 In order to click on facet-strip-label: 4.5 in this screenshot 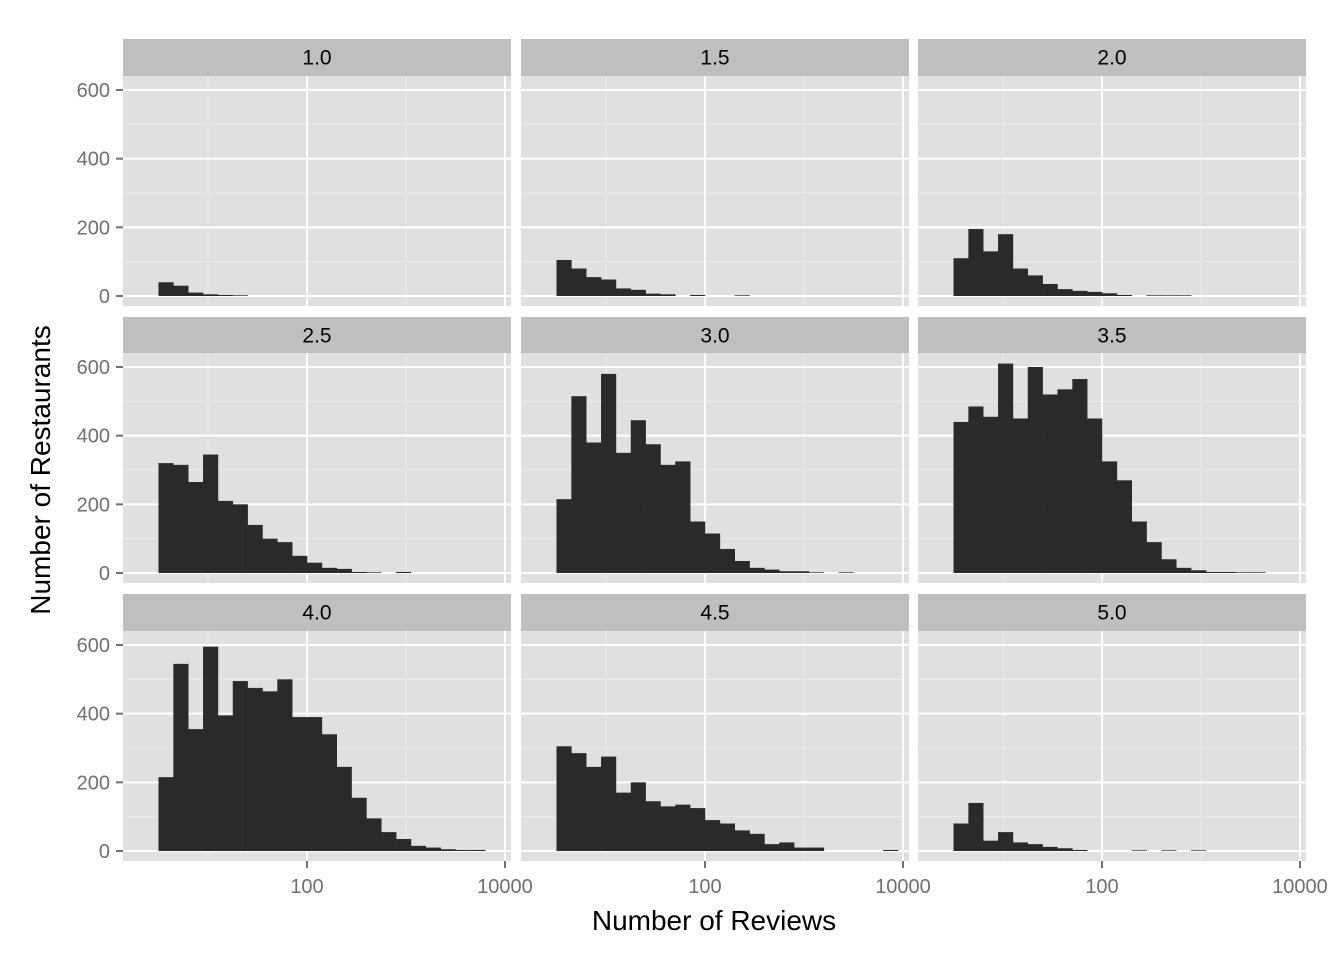, I will do `click(714, 613)`.